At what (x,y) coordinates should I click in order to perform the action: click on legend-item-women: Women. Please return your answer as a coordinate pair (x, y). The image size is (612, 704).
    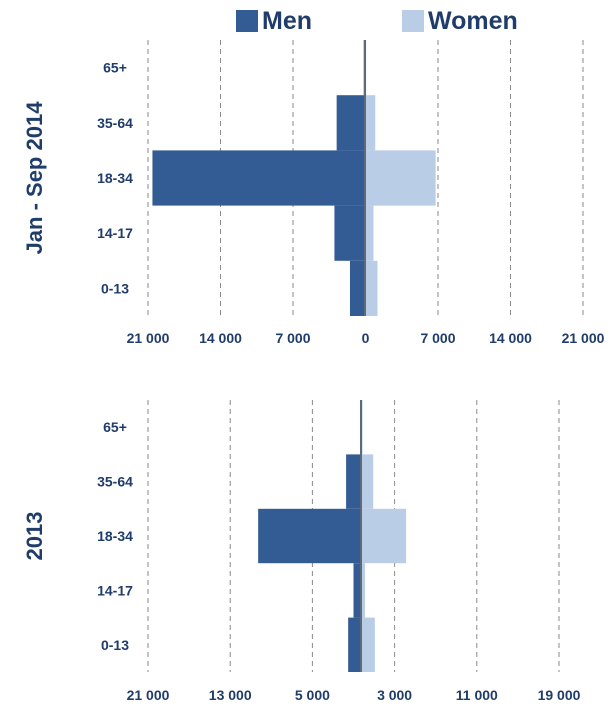
    Looking at the image, I should click on (460, 21).